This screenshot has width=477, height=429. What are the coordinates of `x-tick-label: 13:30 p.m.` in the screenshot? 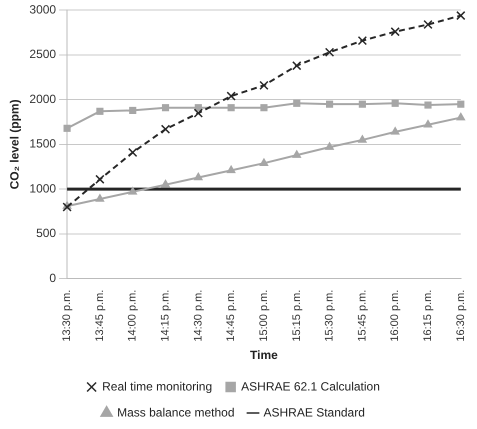 It's located at (67, 316).